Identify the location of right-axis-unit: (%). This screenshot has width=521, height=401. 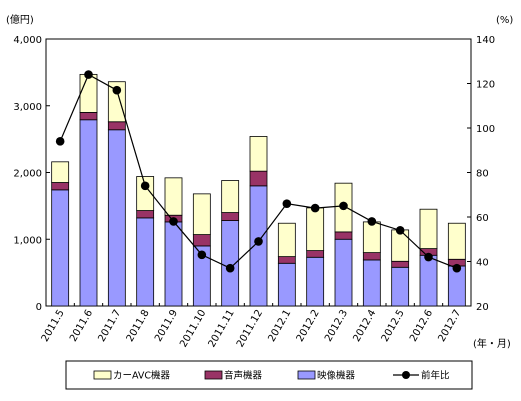
(504, 20).